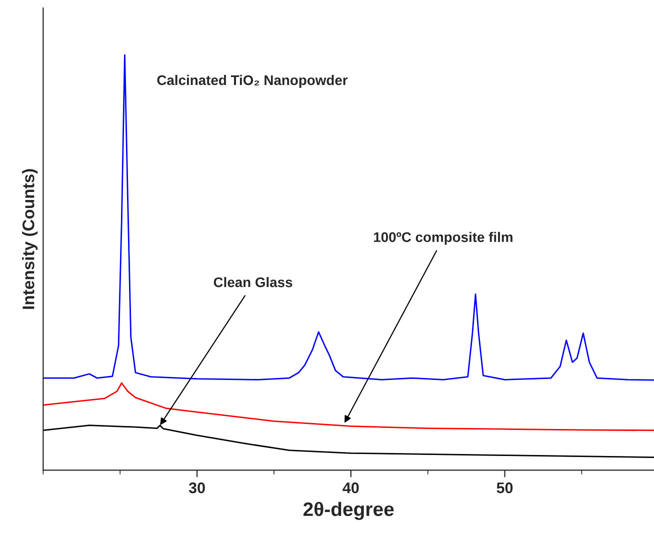  Describe the element at coordinates (443, 238) in the screenshot. I see `annotation: 100ºC composite film` at that location.